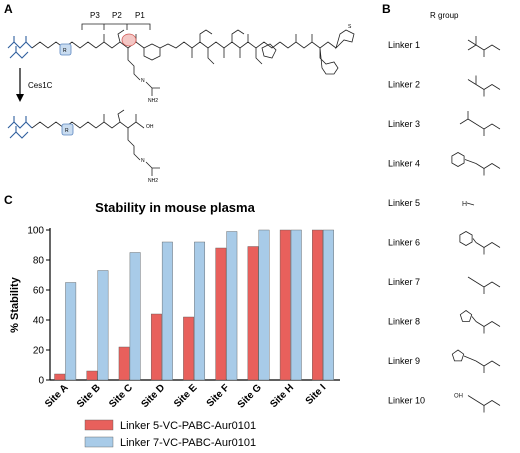 The image size is (520, 453). I want to click on hydroxyl-label: OH, so click(458, 397).